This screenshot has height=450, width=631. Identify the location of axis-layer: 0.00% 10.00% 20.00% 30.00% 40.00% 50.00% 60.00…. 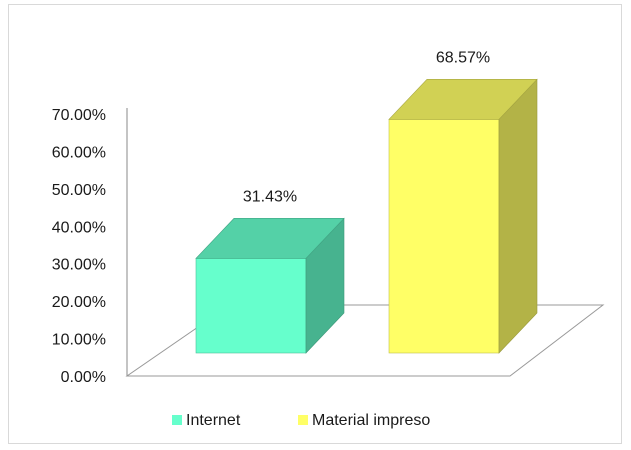
(90, 246).